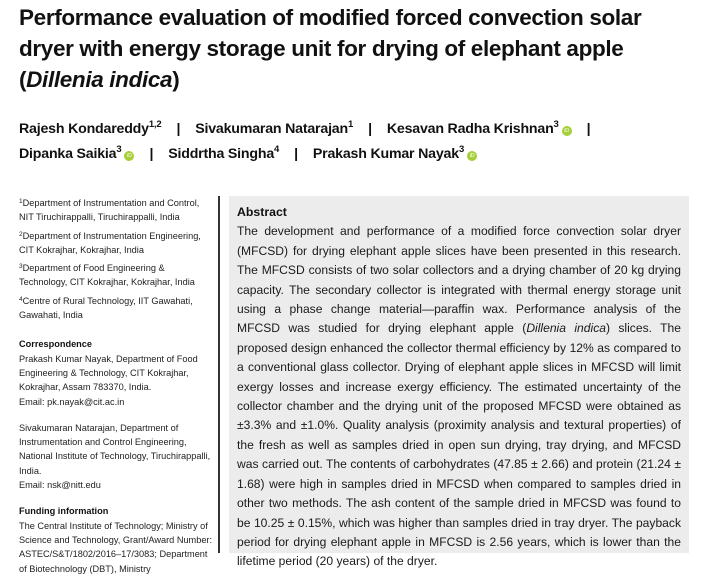  I want to click on author: Dipanka Saikia3iD, so click(77, 153).